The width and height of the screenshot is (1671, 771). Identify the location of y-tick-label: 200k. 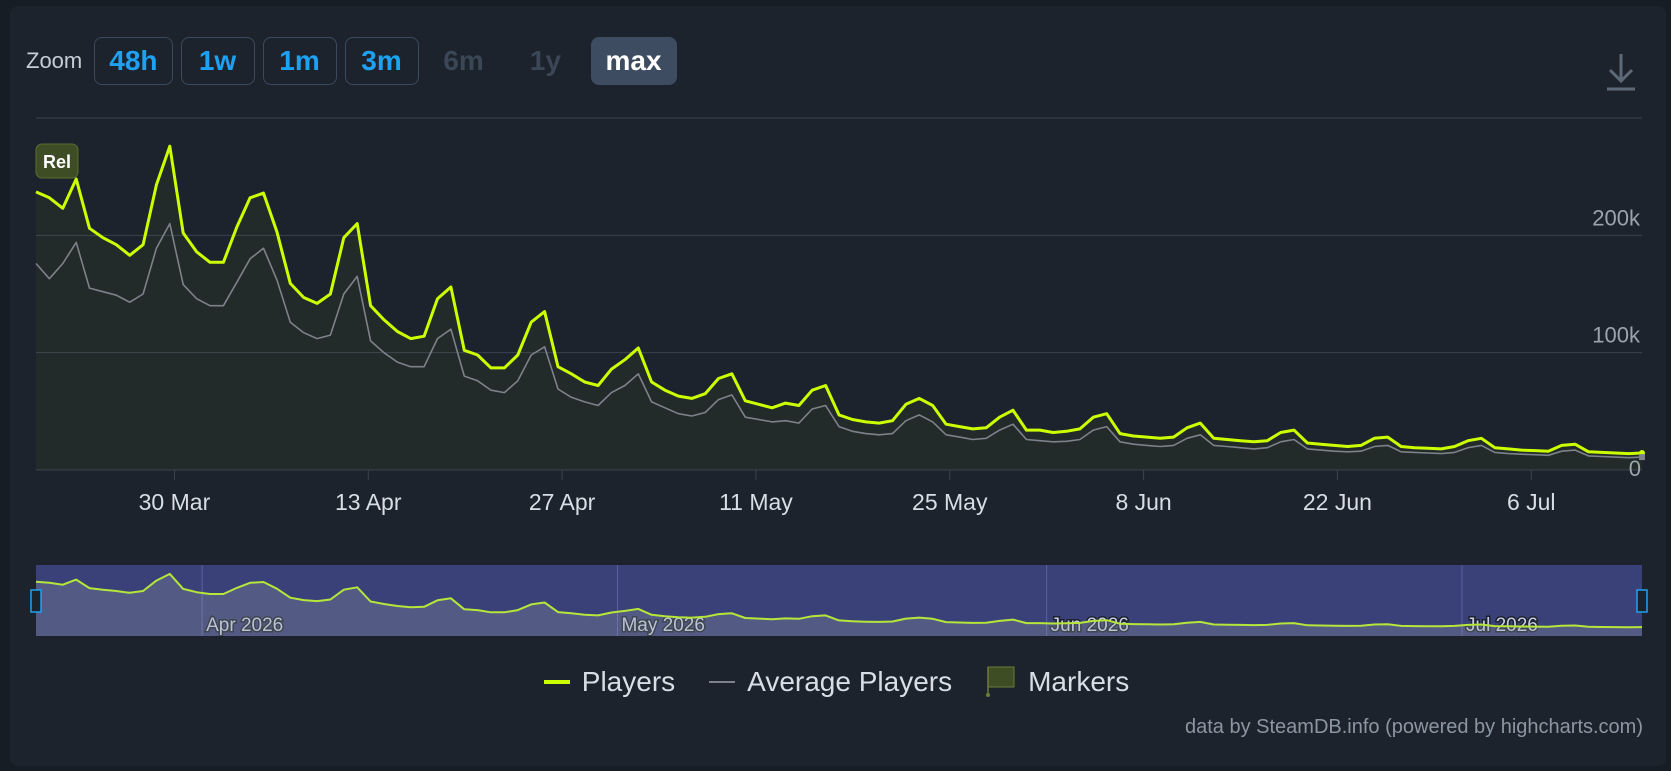
(1616, 217).